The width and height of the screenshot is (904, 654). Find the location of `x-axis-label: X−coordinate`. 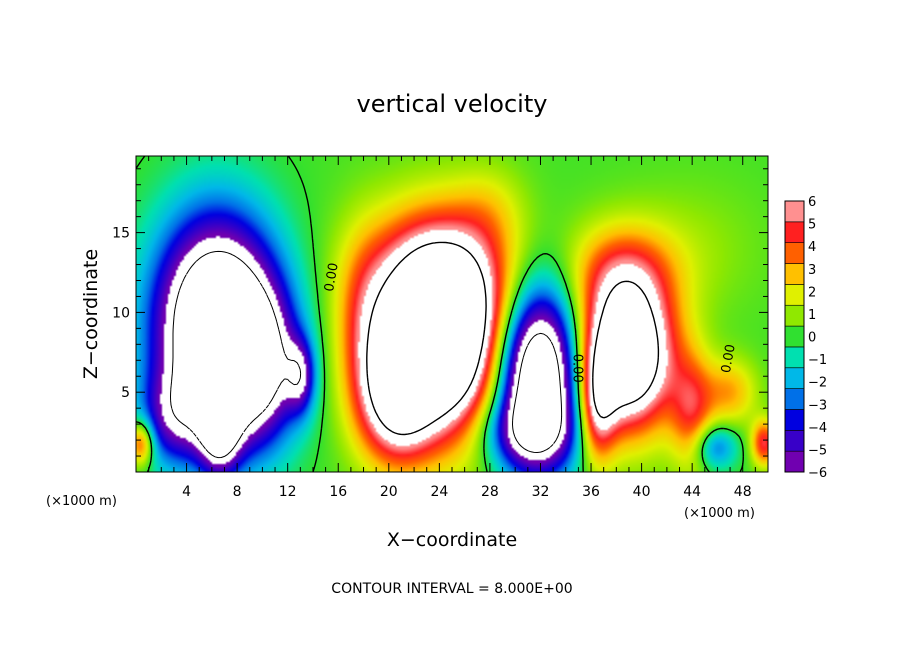

x-axis-label: X−coordinate is located at coordinates (452, 540).